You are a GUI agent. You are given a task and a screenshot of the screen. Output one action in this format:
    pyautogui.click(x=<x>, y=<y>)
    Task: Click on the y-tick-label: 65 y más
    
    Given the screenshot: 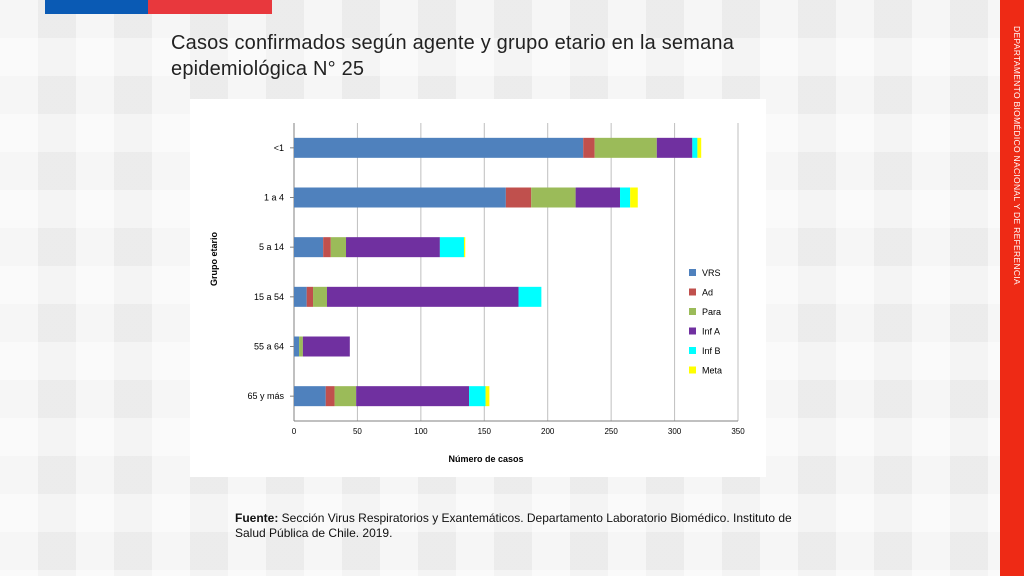 What is the action you would take?
    pyautogui.click(x=265, y=396)
    